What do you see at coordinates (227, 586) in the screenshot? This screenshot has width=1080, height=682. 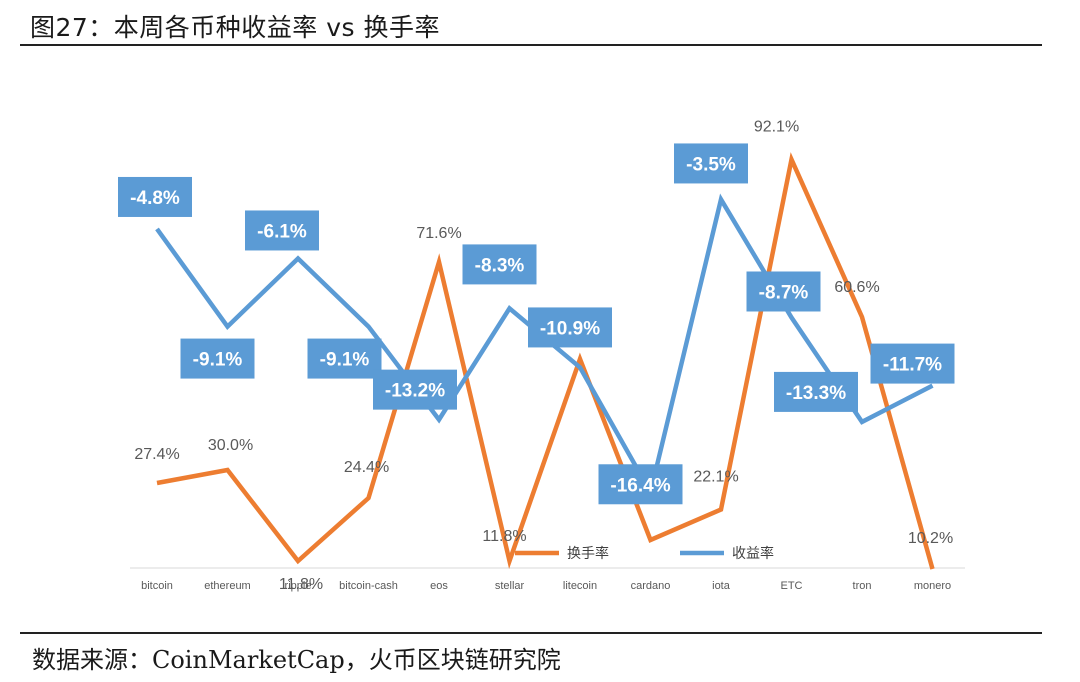 I see `x-tick-ethereum: ethereum` at bounding box center [227, 586].